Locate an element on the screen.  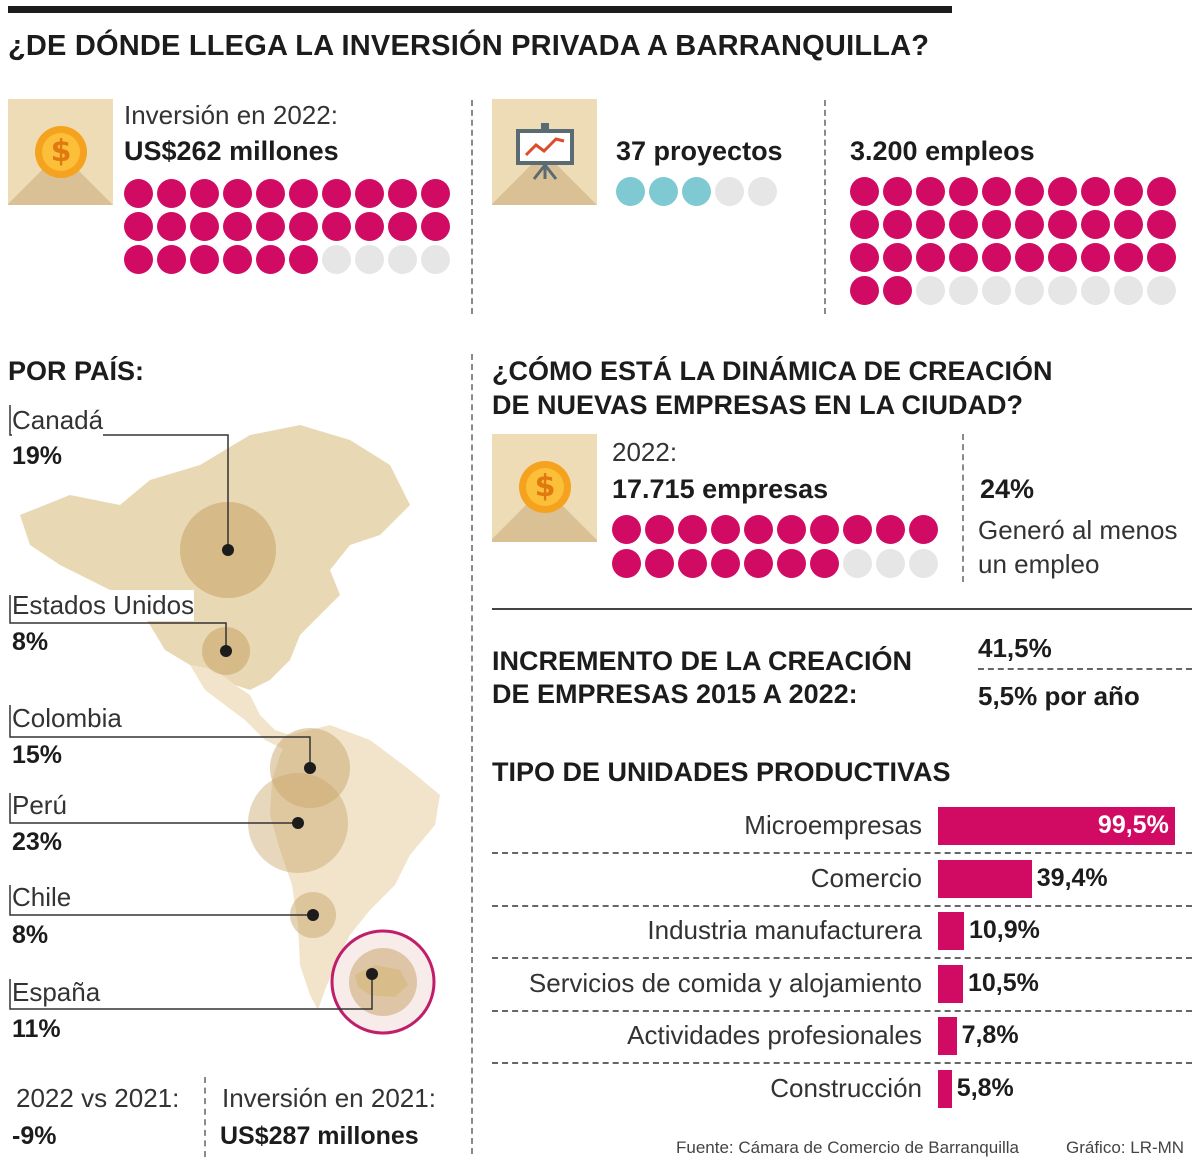
increase-heading-1: INCREMENTO DE LA CREACIÓN is located at coordinates (702, 661).